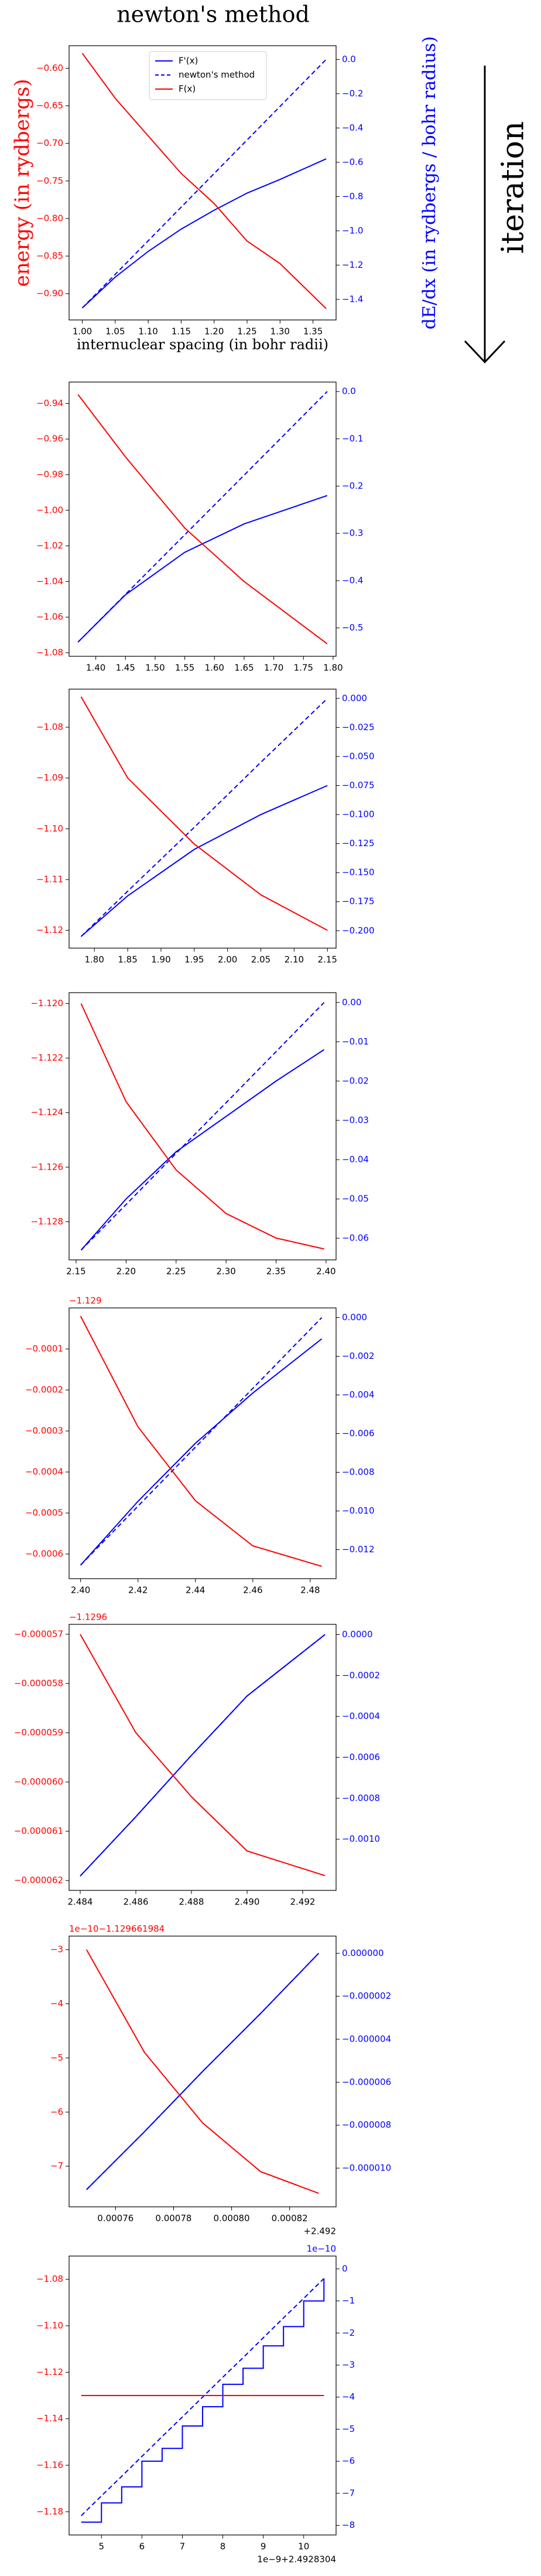 This screenshot has width=541, height=2576. Describe the element at coordinates (280, 331) in the screenshot. I see `x-tick-label: 1.30` at that location.